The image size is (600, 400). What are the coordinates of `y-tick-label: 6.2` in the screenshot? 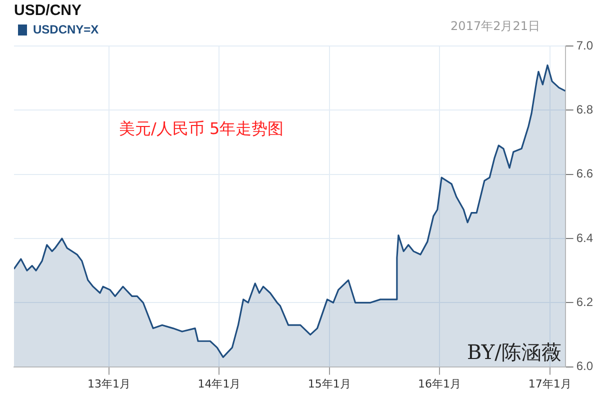 It's located at (585, 301).